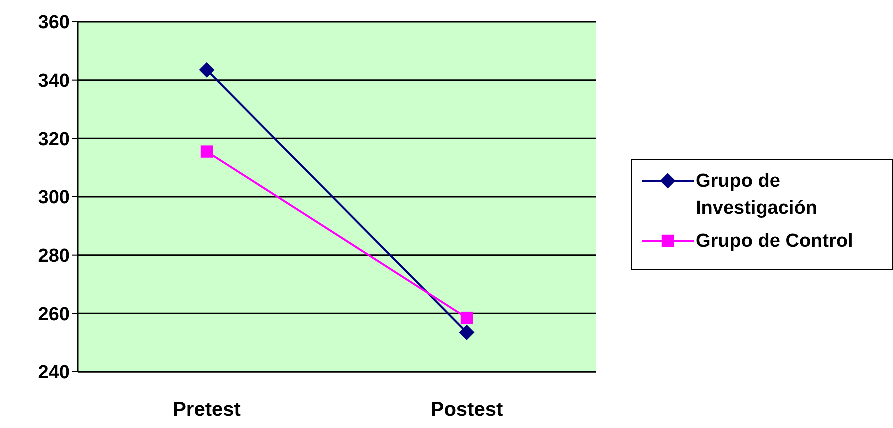  Describe the element at coordinates (54, 198) in the screenshot. I see `y-tick-label: 300` at that location.